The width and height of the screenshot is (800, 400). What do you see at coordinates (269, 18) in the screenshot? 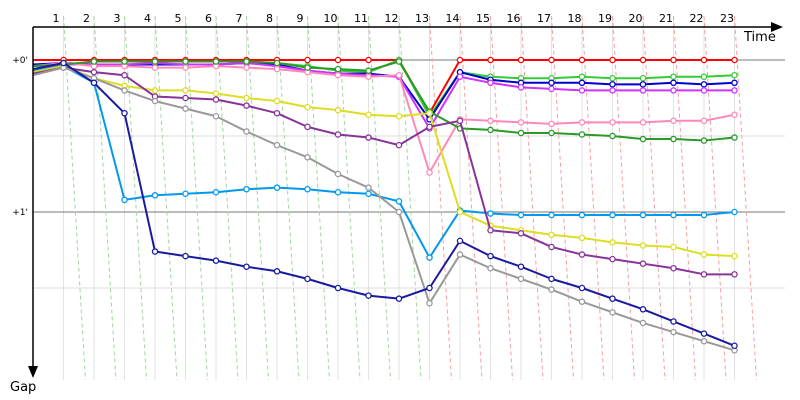
I see `x-tick-label: 8` at bounding box center [269, 18].